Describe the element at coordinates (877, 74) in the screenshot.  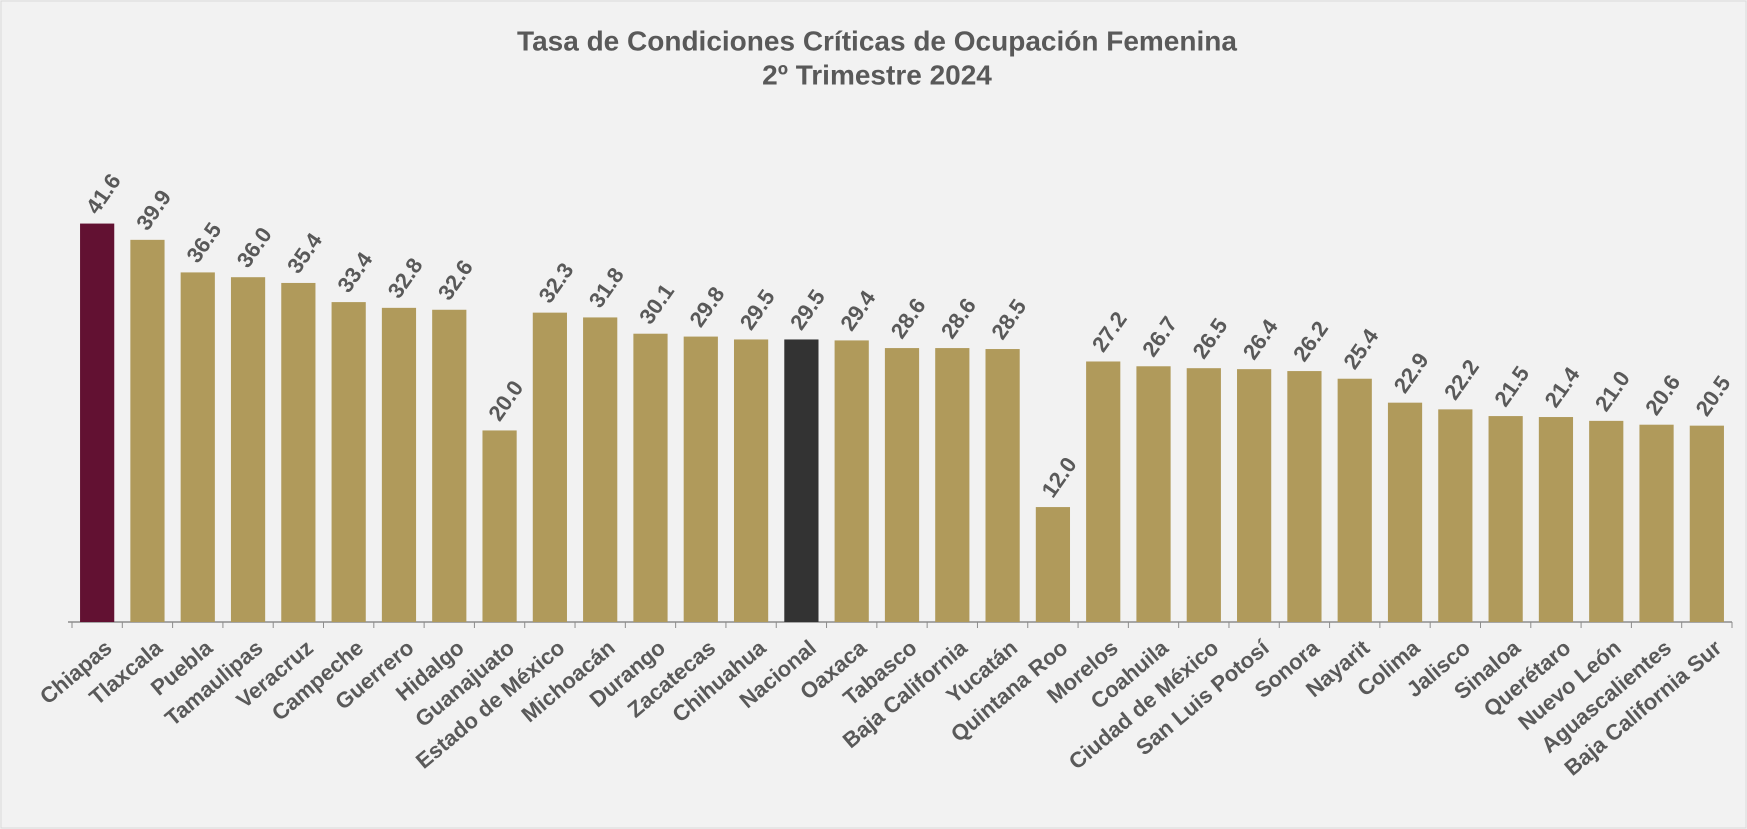
I see `chart-subtitle: 2º Trimestre 2024` at that location.